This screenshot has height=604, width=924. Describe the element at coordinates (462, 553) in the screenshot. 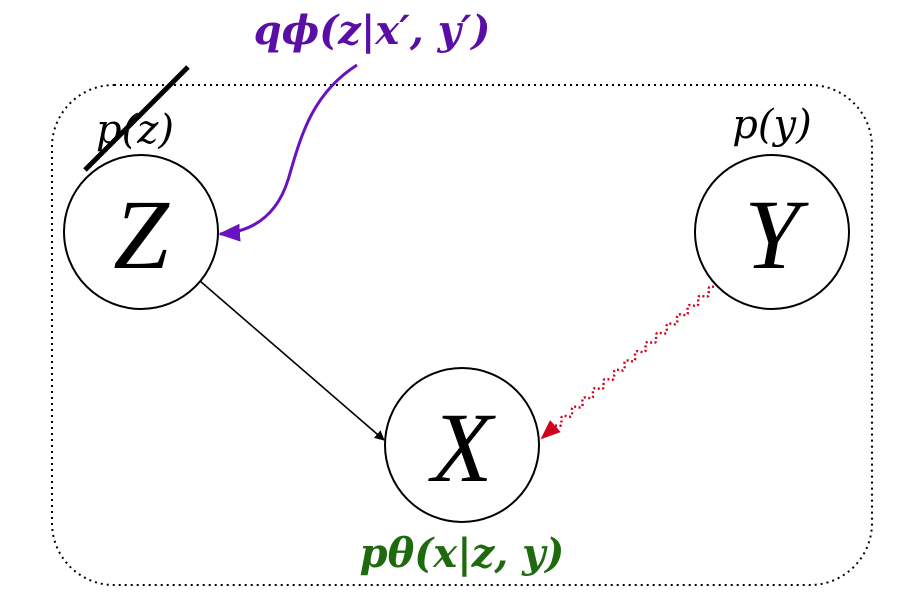

I see `decoder-label: pθ(x|z, y)` at that location.